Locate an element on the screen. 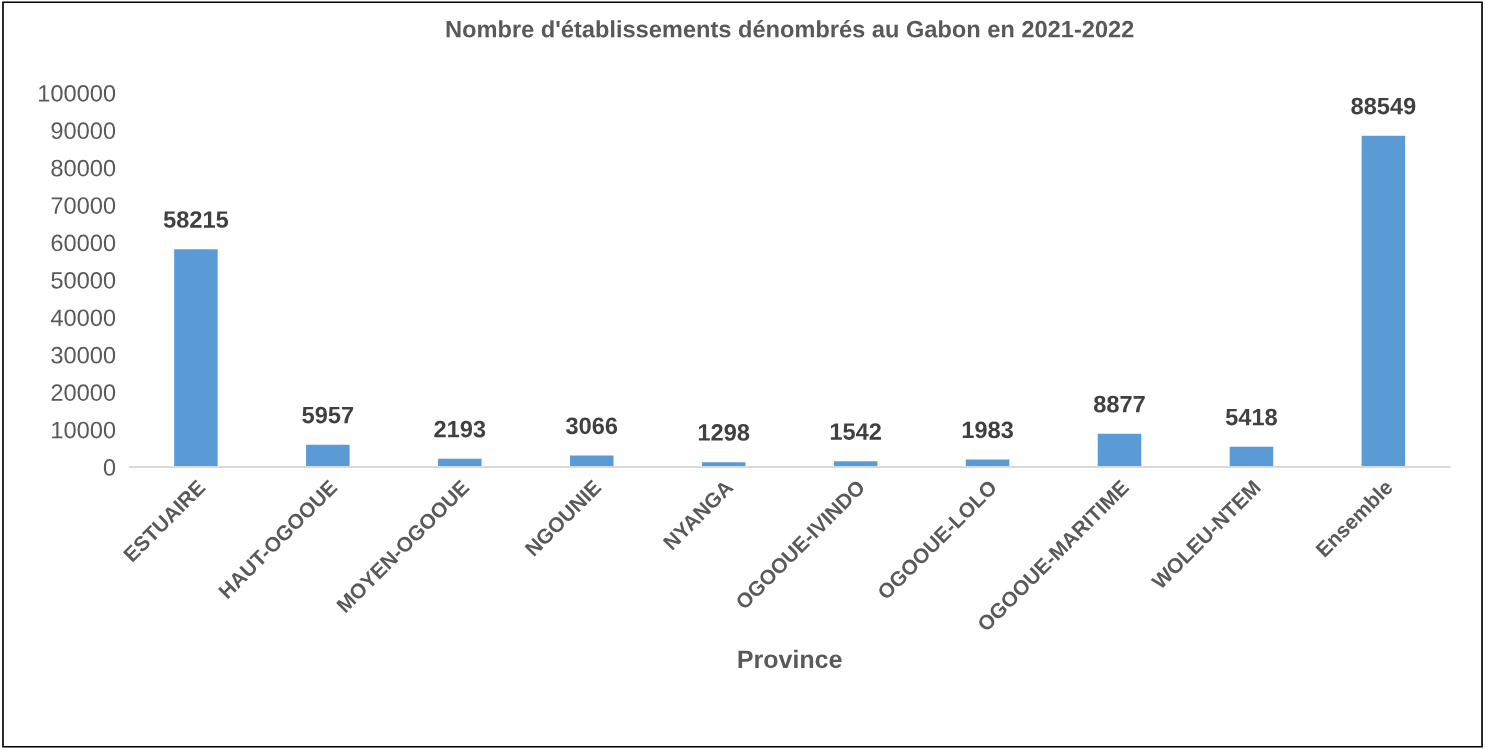  y-tick-label: 20000 is located at coordinates (83, 392).